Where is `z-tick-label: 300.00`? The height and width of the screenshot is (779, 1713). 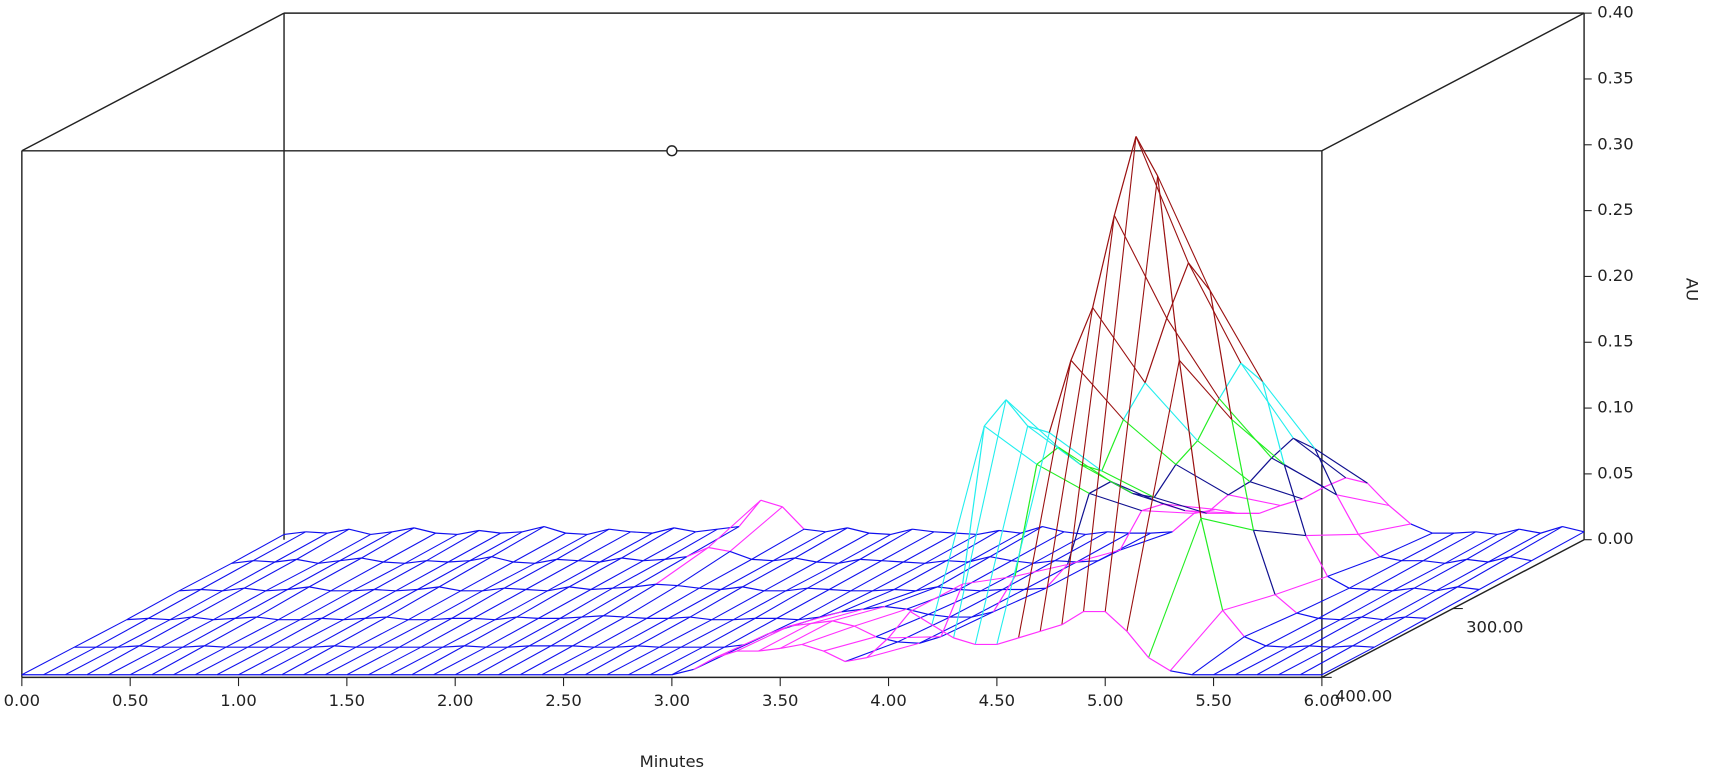
z-tick-label: 300.00 is located at coordinates (1494, 627).